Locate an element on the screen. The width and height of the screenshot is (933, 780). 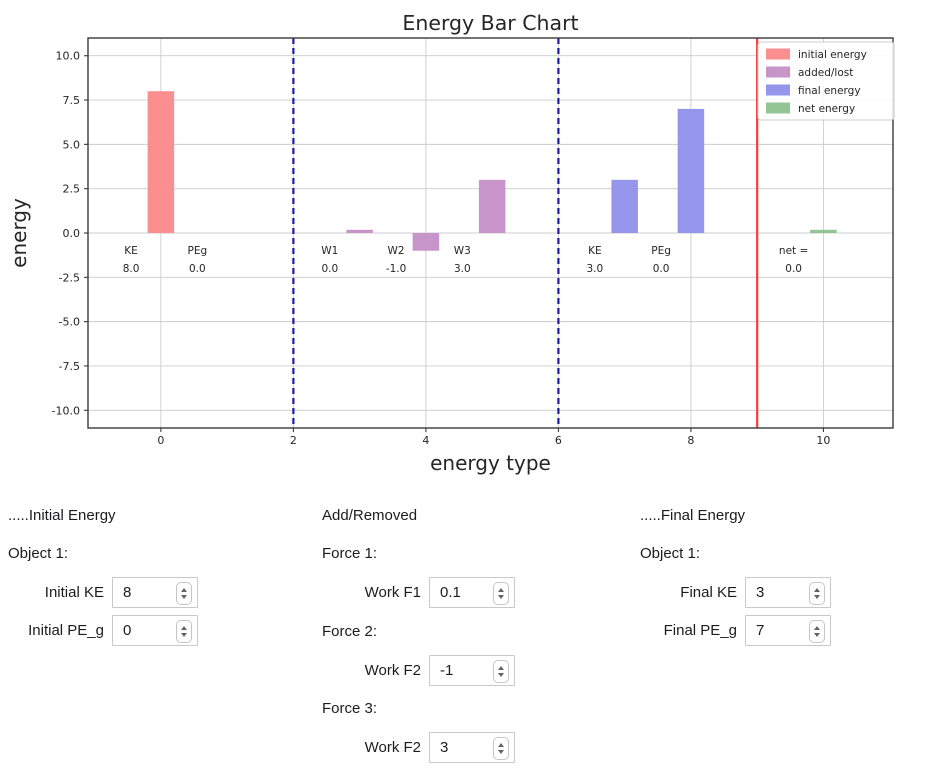
final-ke-field is located at coordinates (788, 592).